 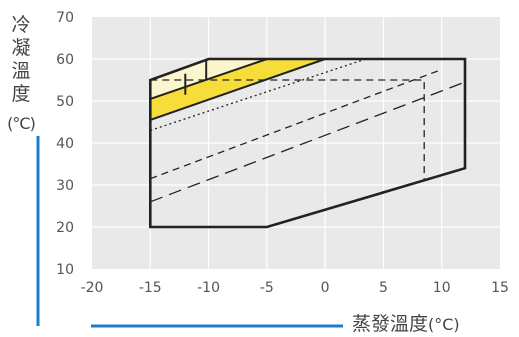 What do you see at coordinates (150, 288) in the screenshot?
I see `x-tick-label: -15` at bounding box center [150, 288].